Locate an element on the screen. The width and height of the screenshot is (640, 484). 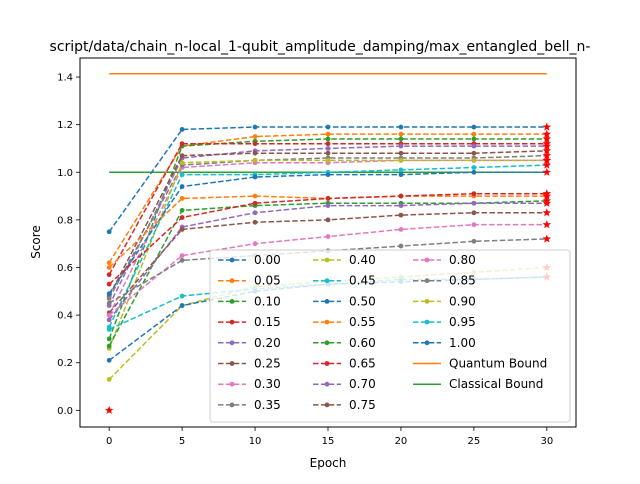
x-tick-label-5: 25 is located at coordinates (474, 441).